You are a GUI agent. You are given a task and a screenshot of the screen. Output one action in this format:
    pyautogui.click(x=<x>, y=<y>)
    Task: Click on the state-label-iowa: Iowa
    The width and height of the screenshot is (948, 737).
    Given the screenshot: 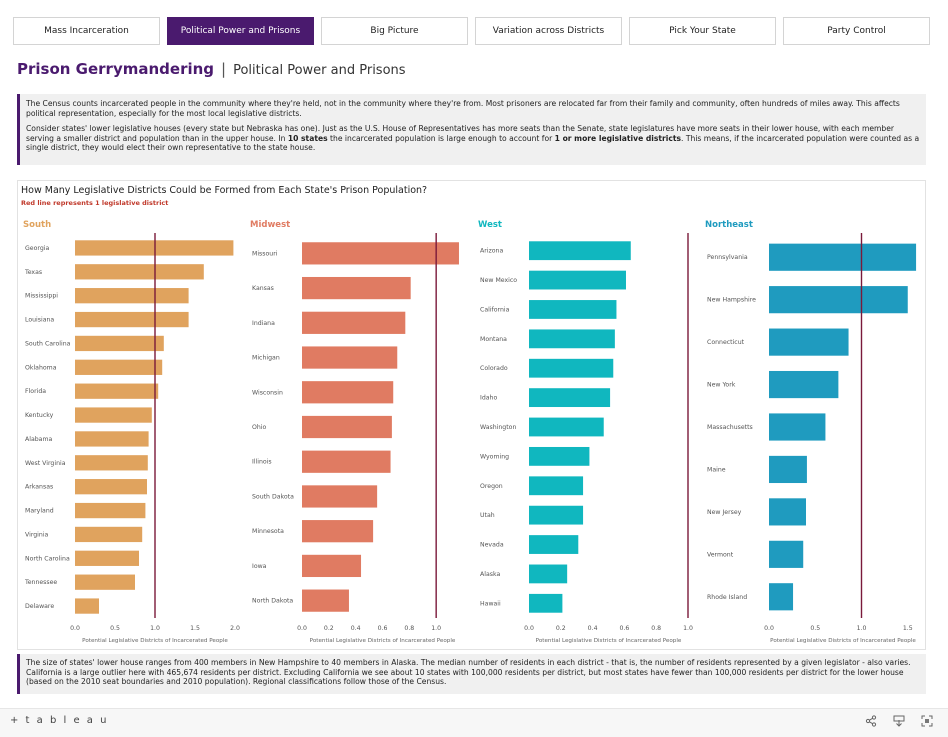 What is the action you would take?
    pyautogui.click(x=259, y=566)
    